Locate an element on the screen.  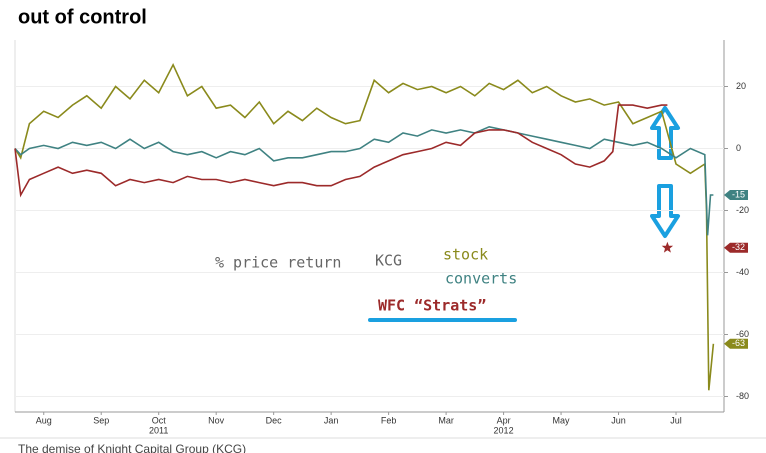
x-tick-label: Jan is located at coordinates (331, 420).